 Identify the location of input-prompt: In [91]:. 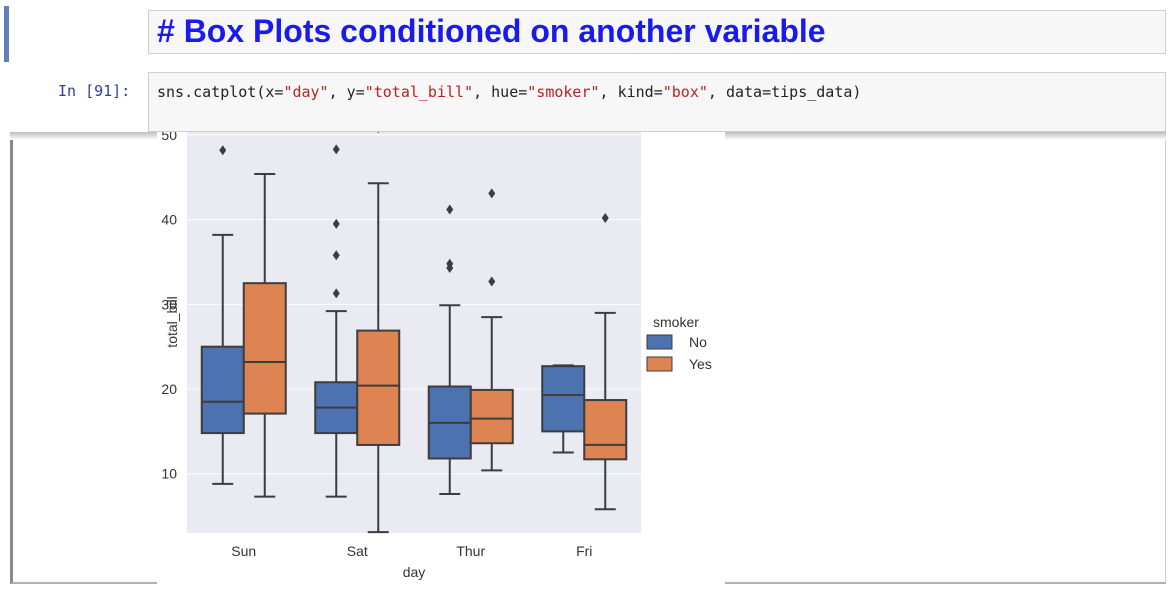
(94, 91).